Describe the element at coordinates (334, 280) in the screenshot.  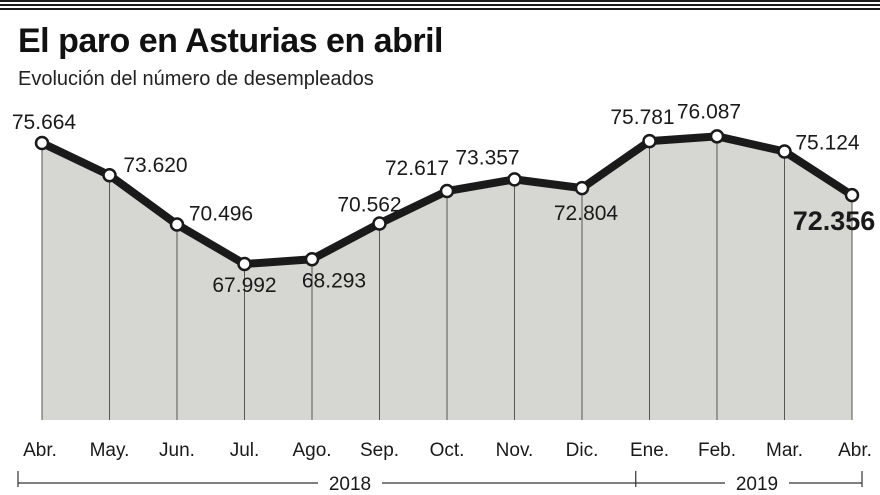
I see `data-label-4: 68.293` at that location.